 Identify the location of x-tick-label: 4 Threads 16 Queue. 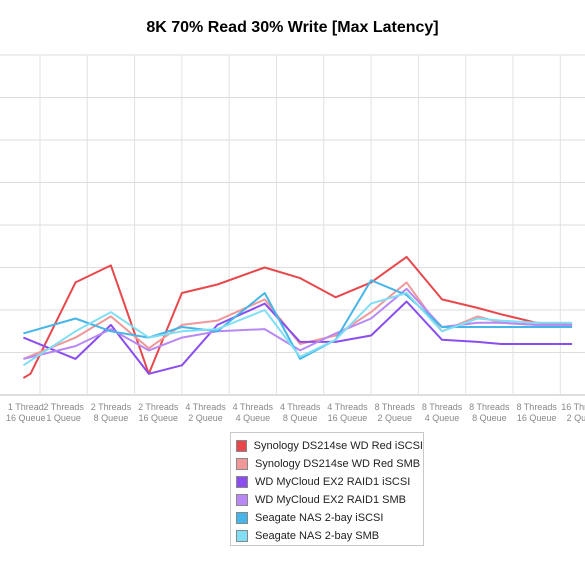
(347, 412).